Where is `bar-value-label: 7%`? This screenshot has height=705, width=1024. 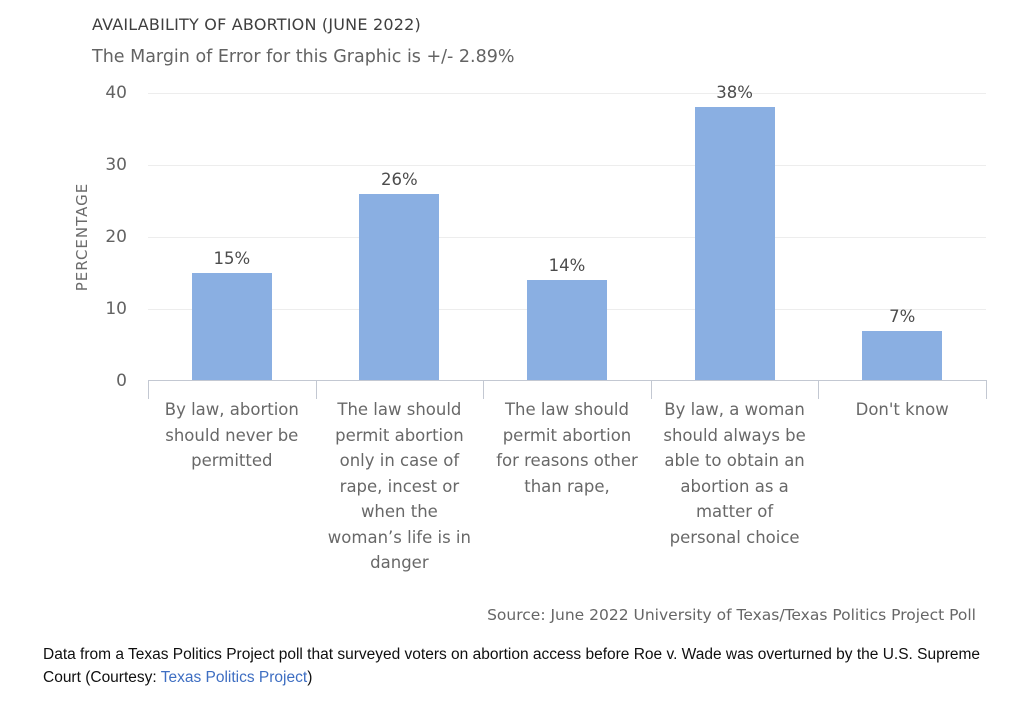
bar-value-label: 7% is located at coordinates (902, 316).